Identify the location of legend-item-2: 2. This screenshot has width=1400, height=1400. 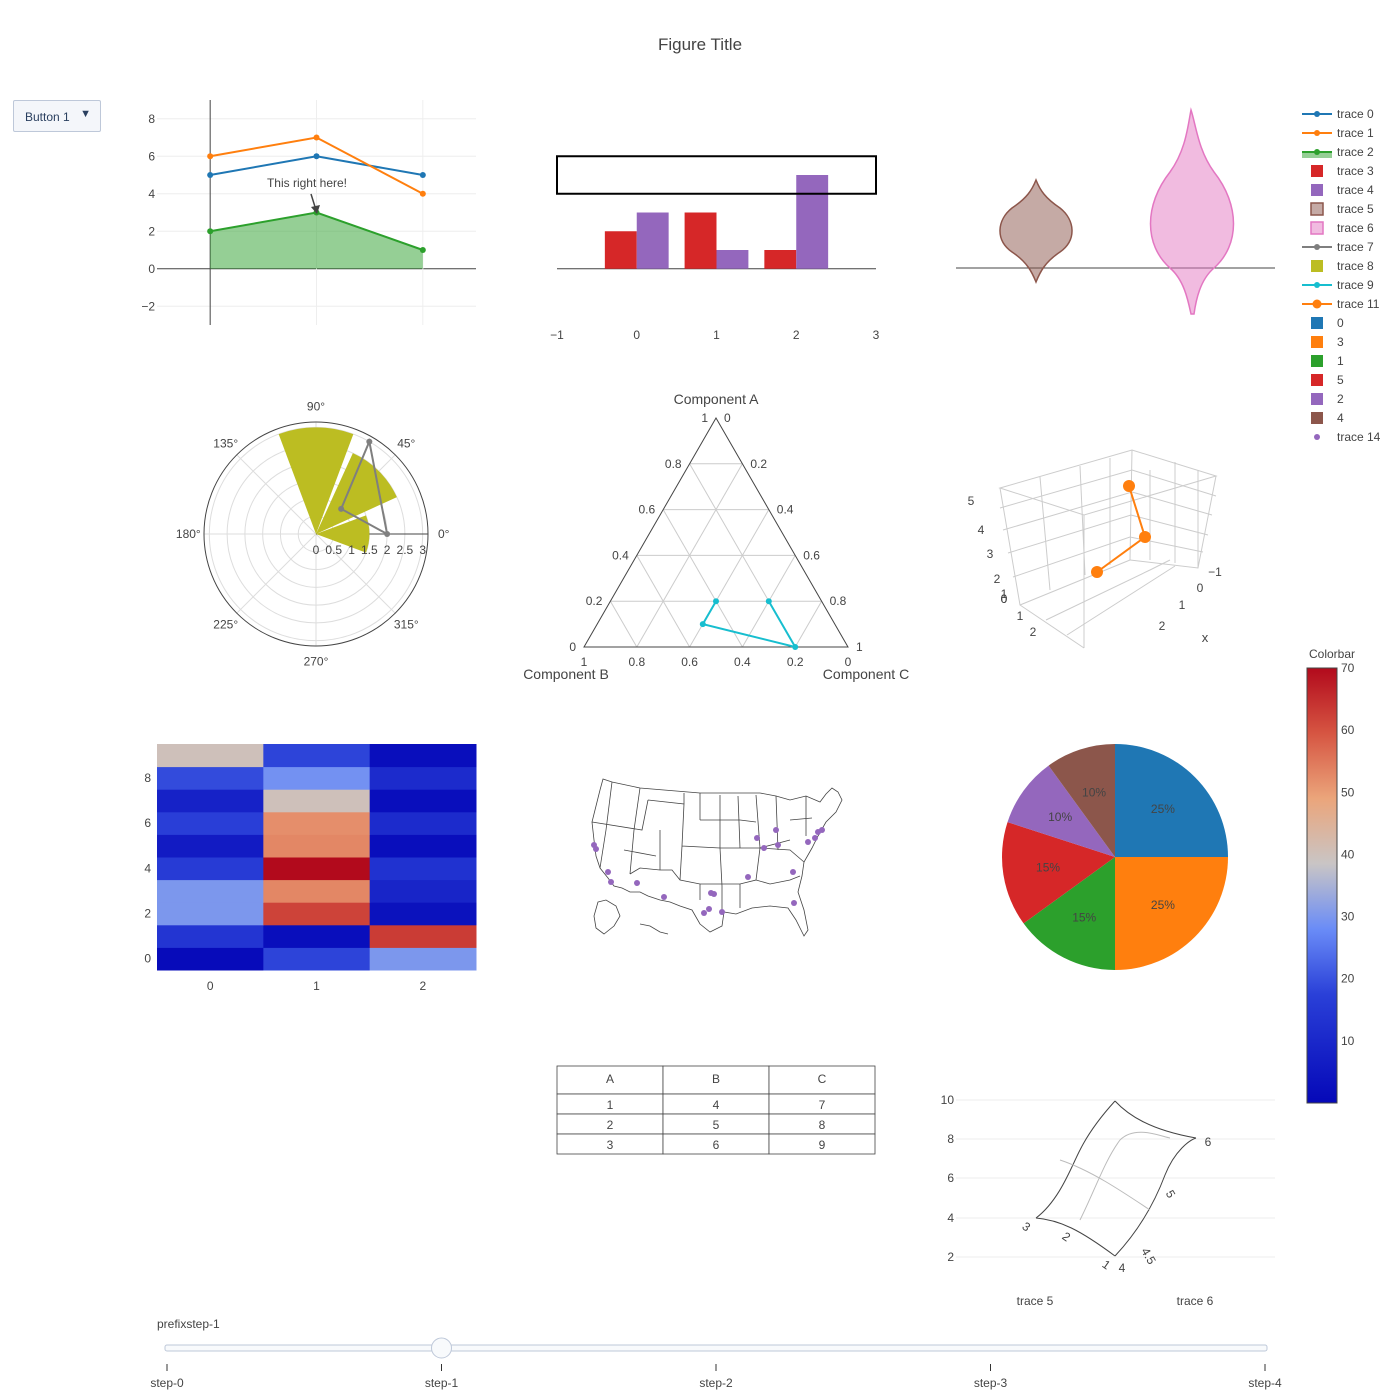
(1327, 399).